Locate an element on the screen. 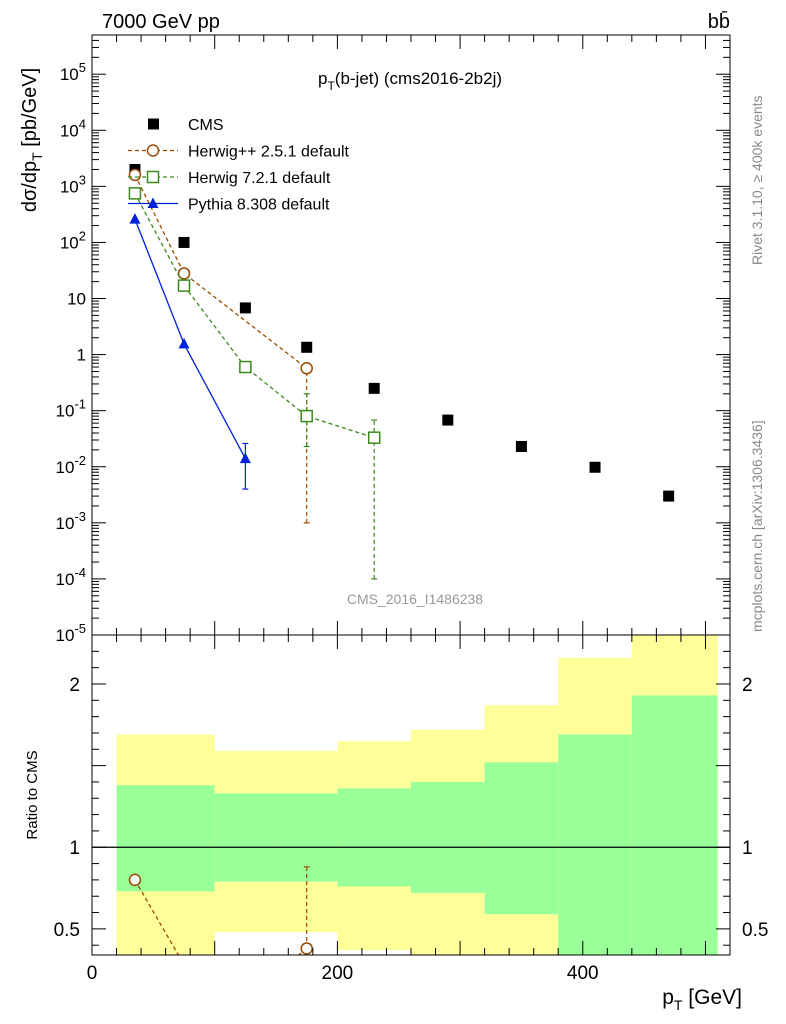  y-tick-label: 10 is located at coordinates (76, 299).